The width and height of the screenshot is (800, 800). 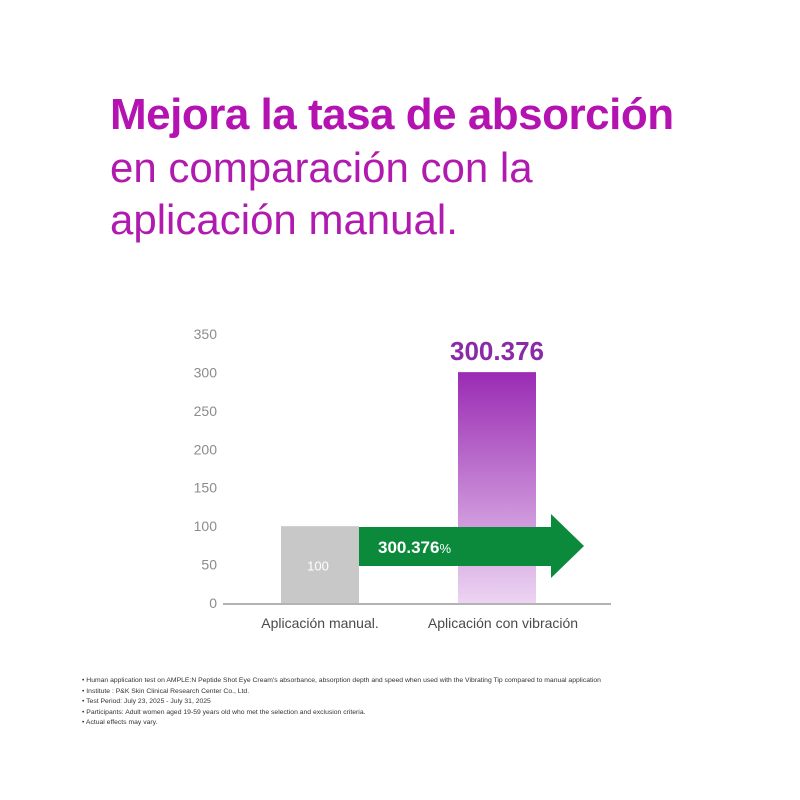 I want to click on headline-line-2: en comparación con la, so click(x=321, y=167).